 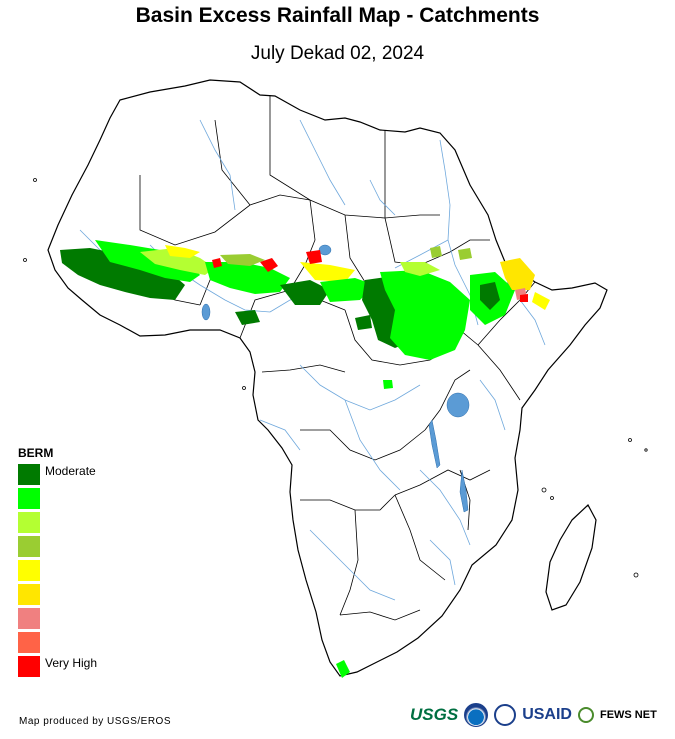 What do you see at coordinates (388, 384) in the screenshot?
I see `berm-zone-uganda-small` at bounding box center [388, 384].